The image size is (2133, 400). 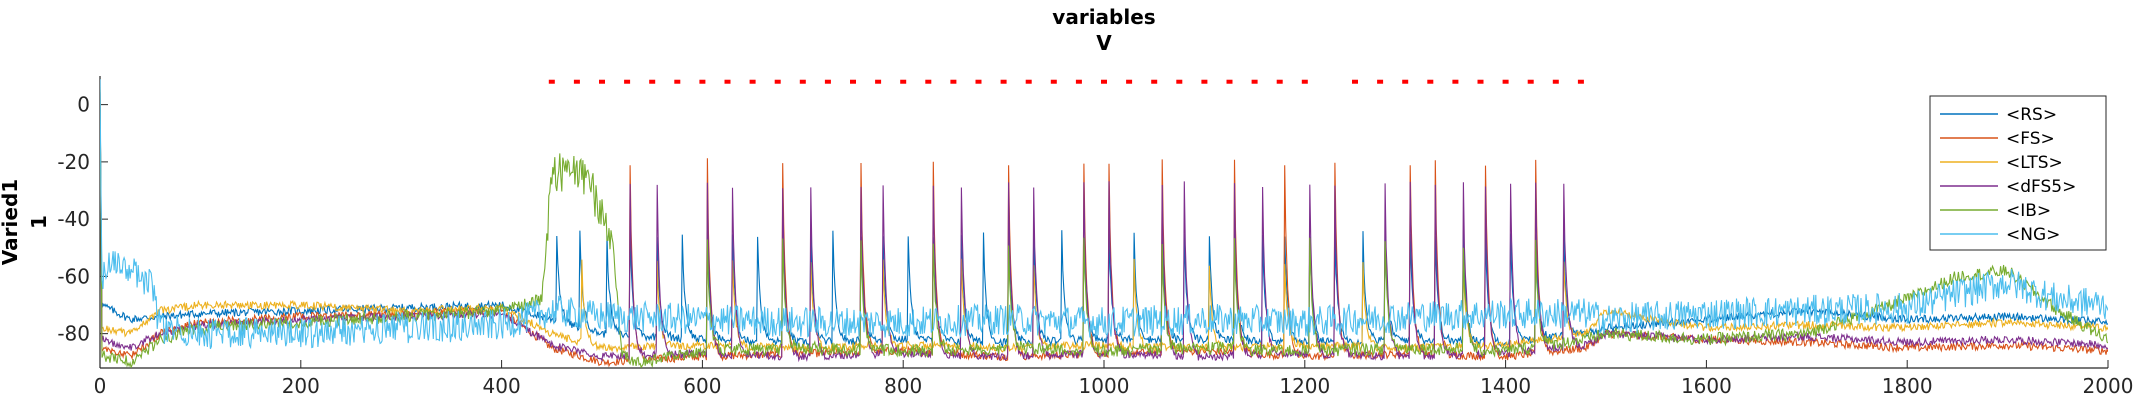 What do you see at coordinates (702, 386) in the screenshot?
I see `x-tick-label: 600` at bounding box center [702, 386].